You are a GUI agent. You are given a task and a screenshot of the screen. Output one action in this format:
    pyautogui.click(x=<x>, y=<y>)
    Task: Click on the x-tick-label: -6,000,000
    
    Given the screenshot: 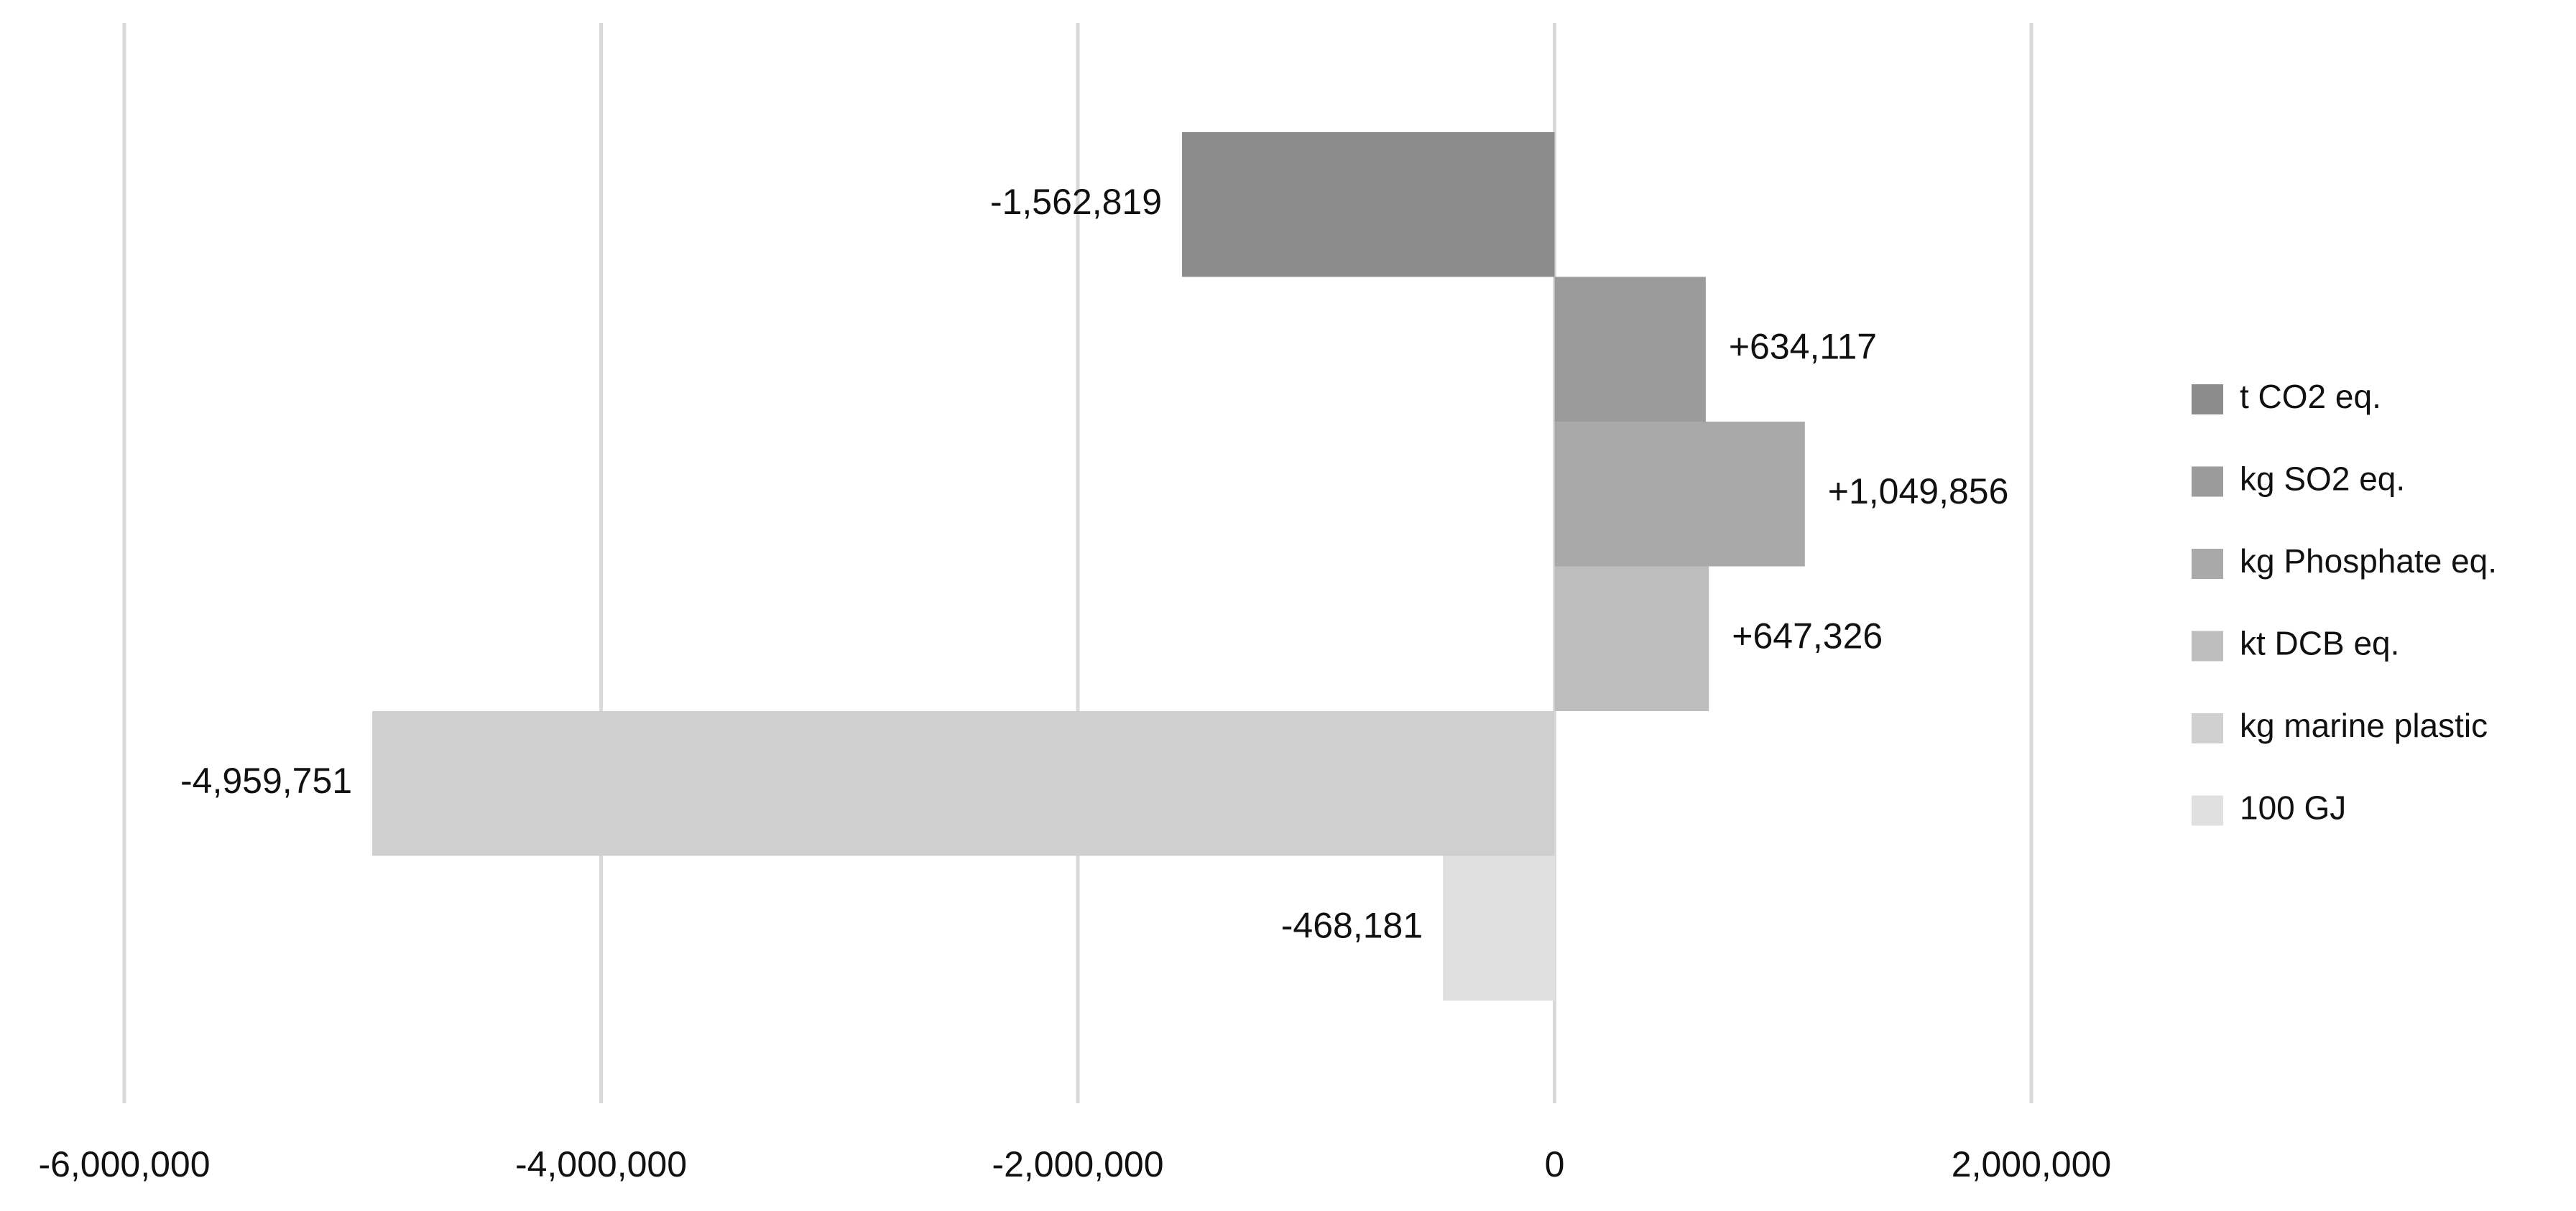 What is the action you would take?
    pyautogui.click(x=124, y=1164)
    